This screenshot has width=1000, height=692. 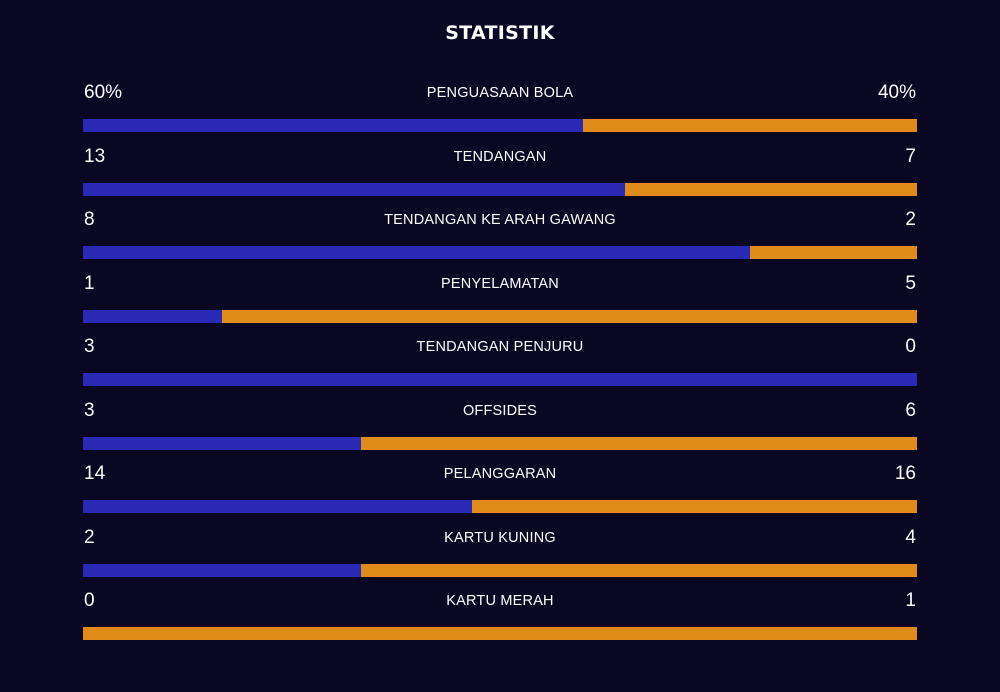 I want to click on stat-label: KARTU MERAH, so click(x=500, y=601).